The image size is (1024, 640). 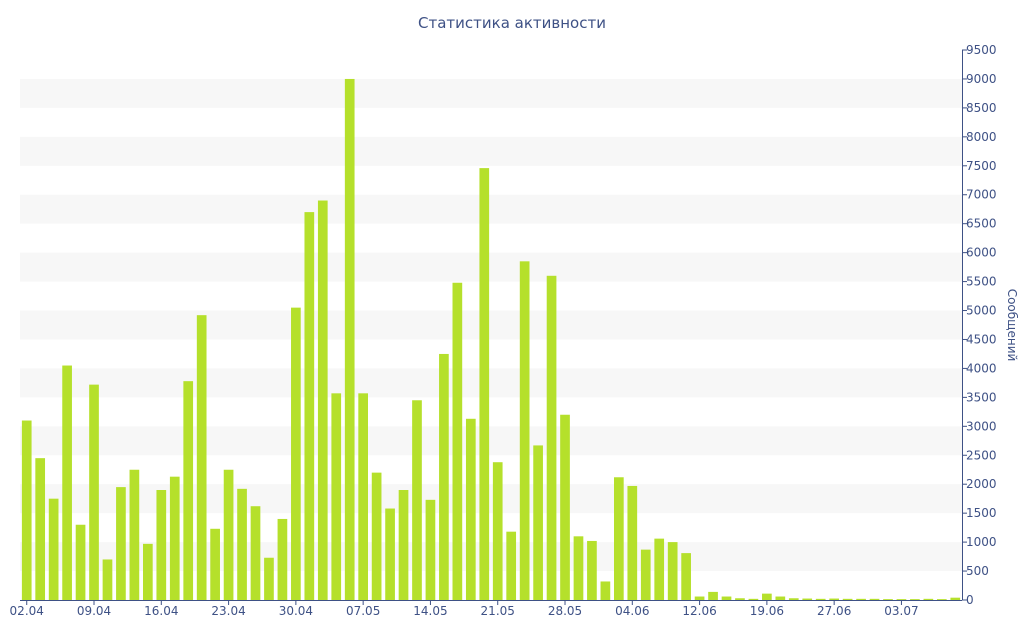 What do you see at coordinates (981, 108) in the screenshot?
I see `y-tick-label: 8500` at bounding box center [981, 108].